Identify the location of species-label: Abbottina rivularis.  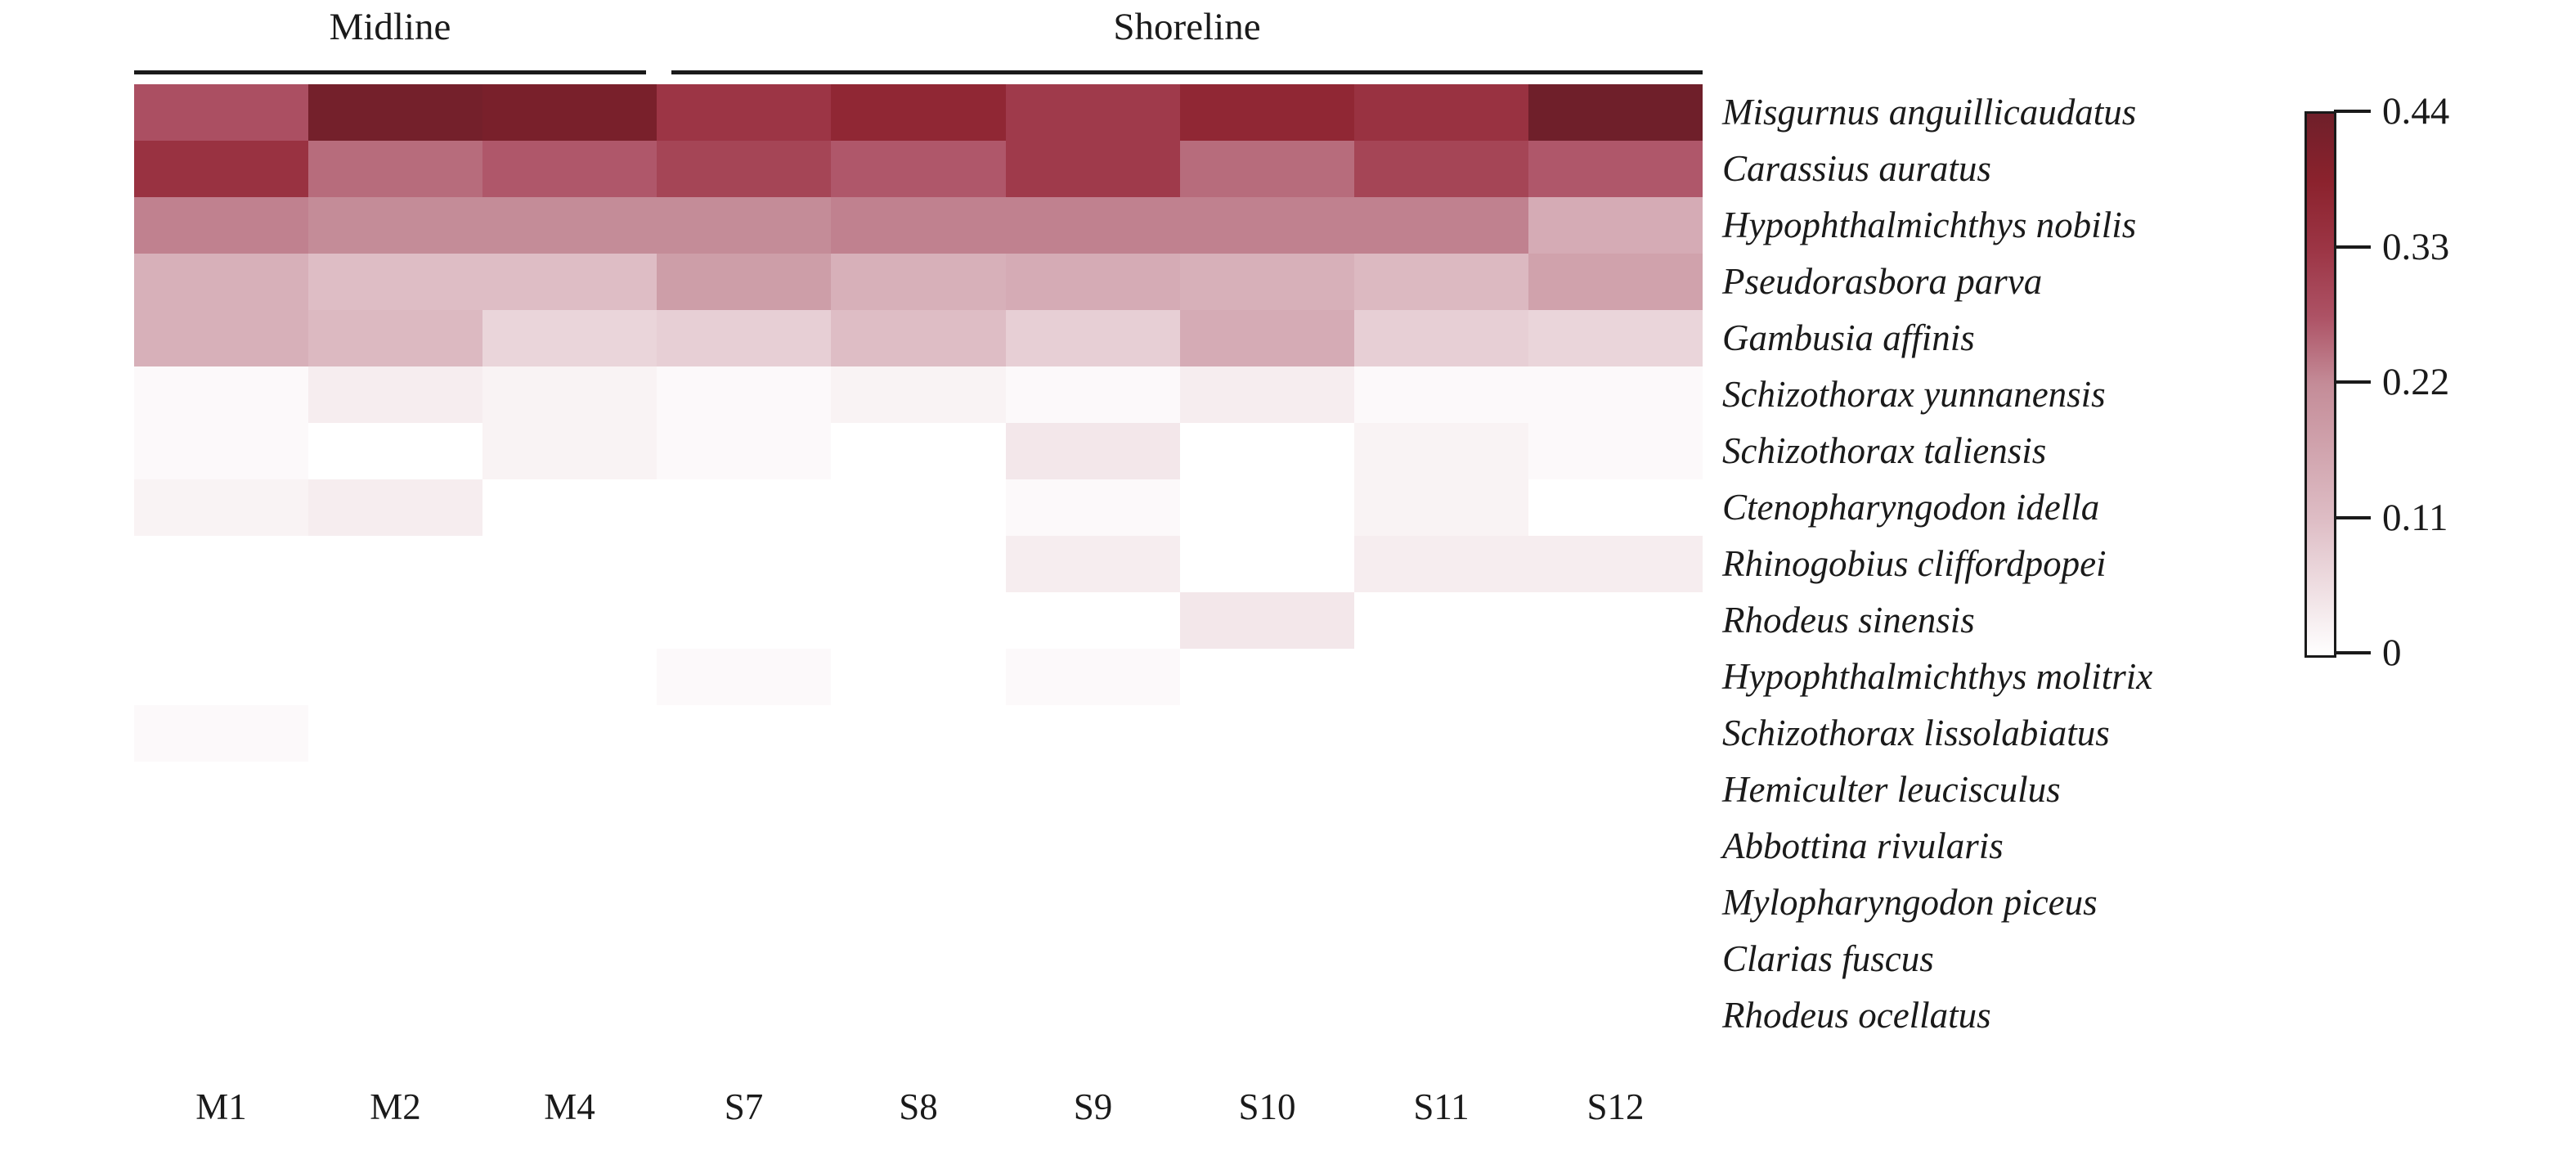
(1863, 845).